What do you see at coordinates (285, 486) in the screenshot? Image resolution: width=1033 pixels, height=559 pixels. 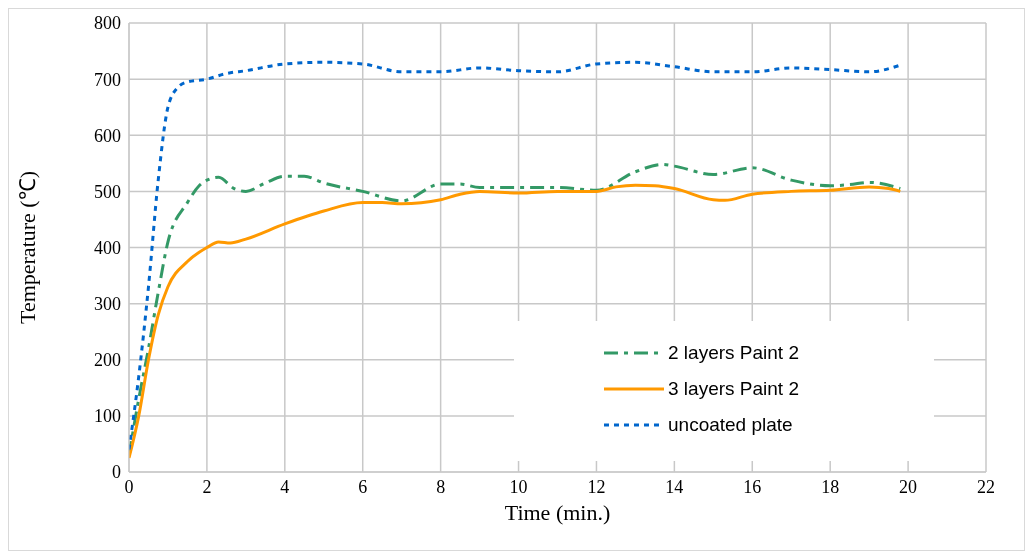 I see `x-tick-label: 4` at bounding box center [285, 486].